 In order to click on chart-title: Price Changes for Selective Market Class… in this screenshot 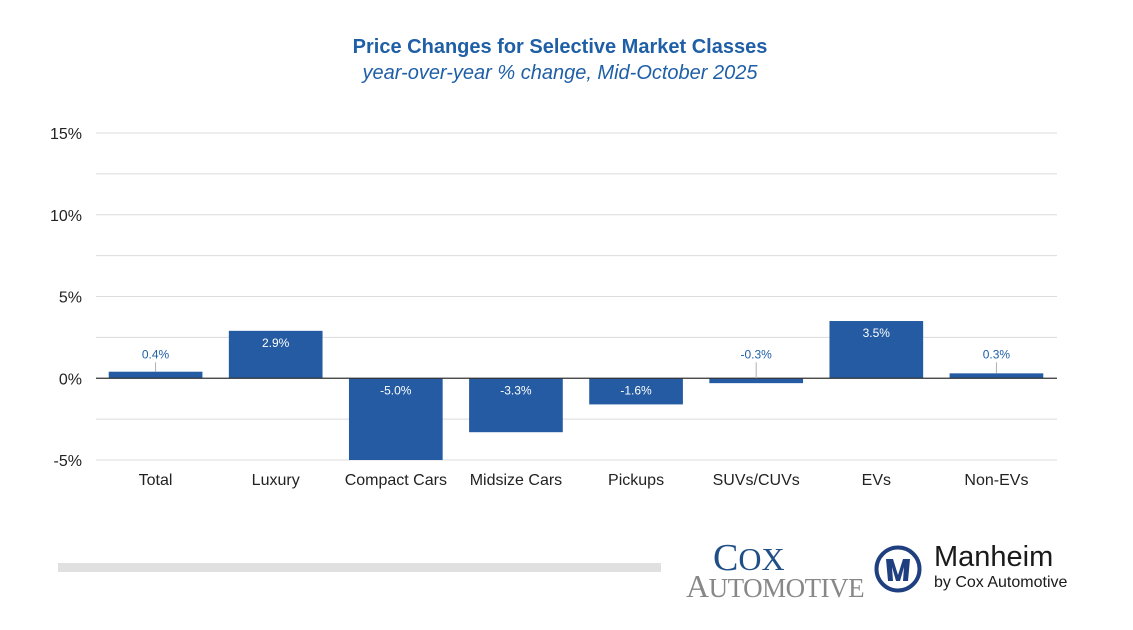, I will do `click(560, 47)`.